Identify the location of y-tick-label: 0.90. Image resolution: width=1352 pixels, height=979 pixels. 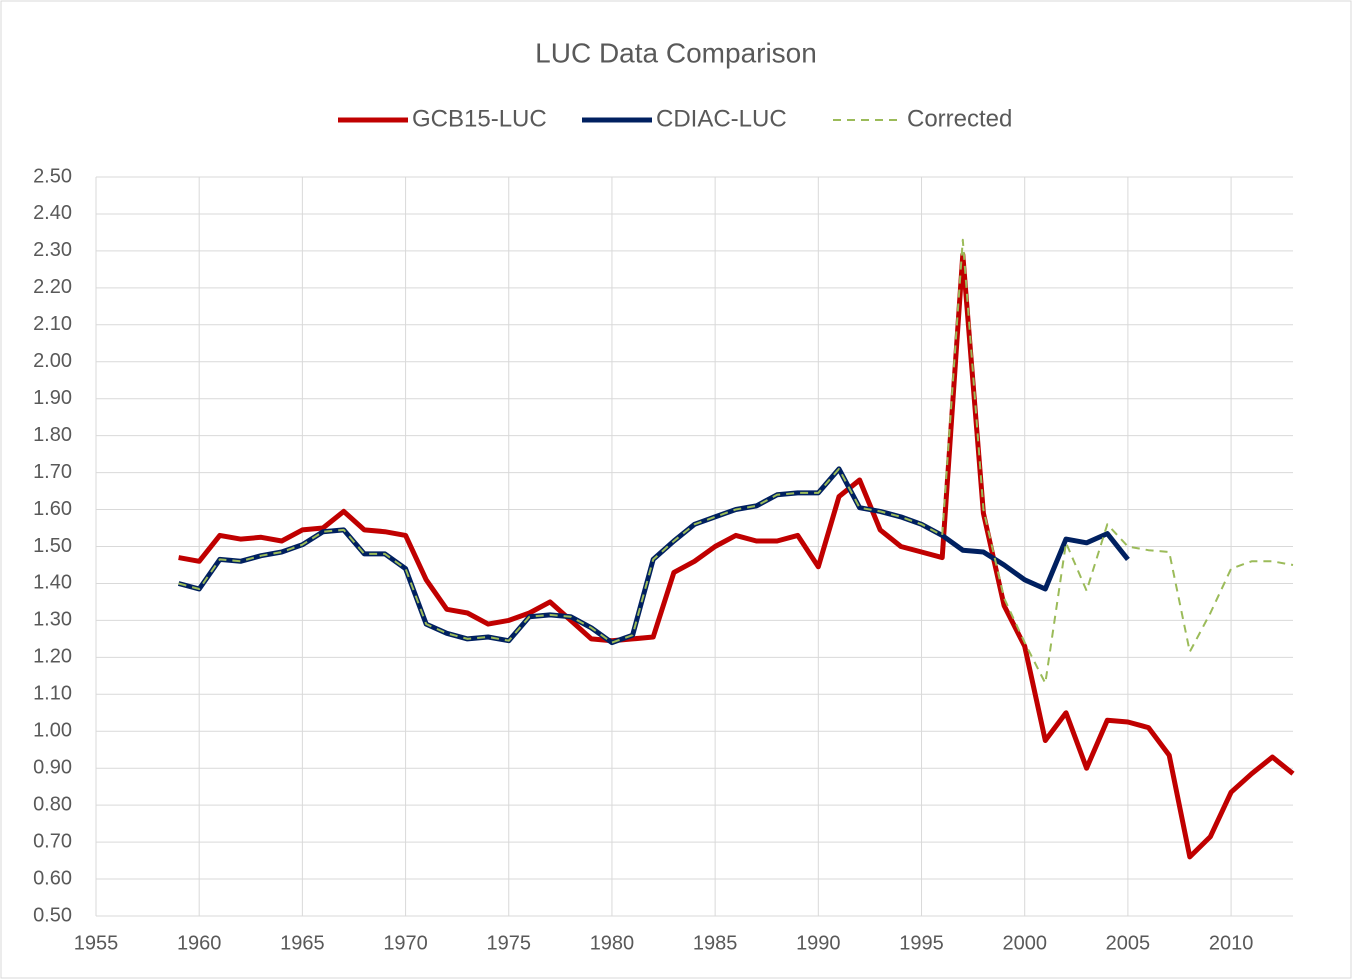
(52, 767).